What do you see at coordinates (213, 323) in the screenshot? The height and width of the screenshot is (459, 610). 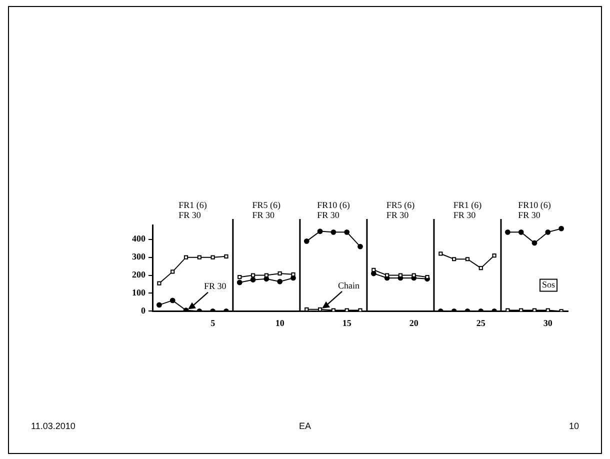 I see `x-tick-label: 5` at bounding box center [213, 323].